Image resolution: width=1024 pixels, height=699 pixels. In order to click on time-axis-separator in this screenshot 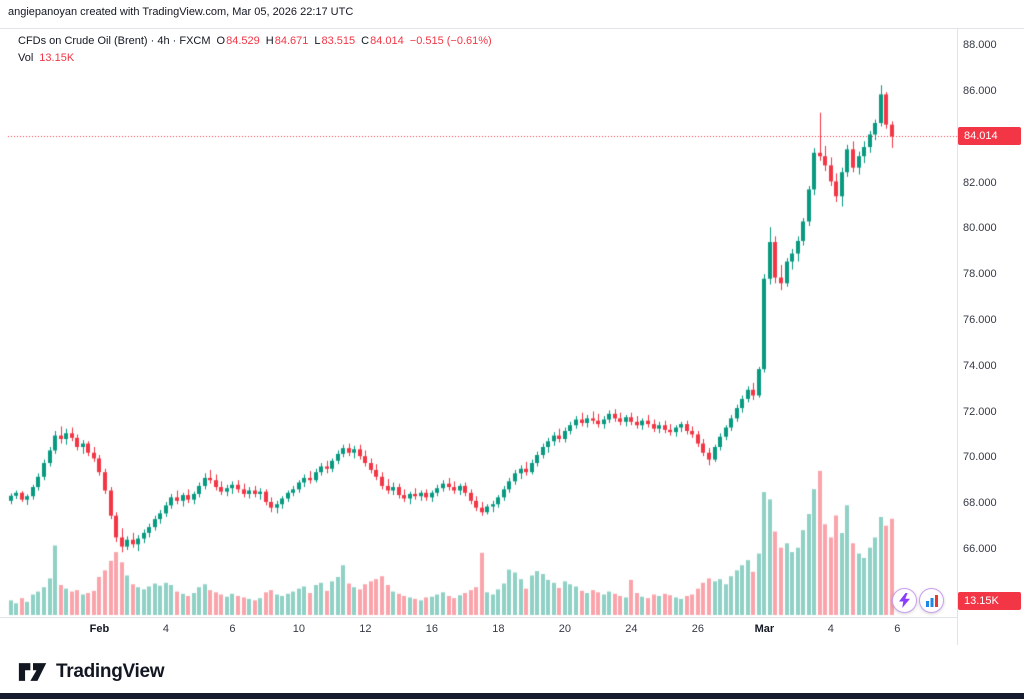, I will do `click(478, 617)`.